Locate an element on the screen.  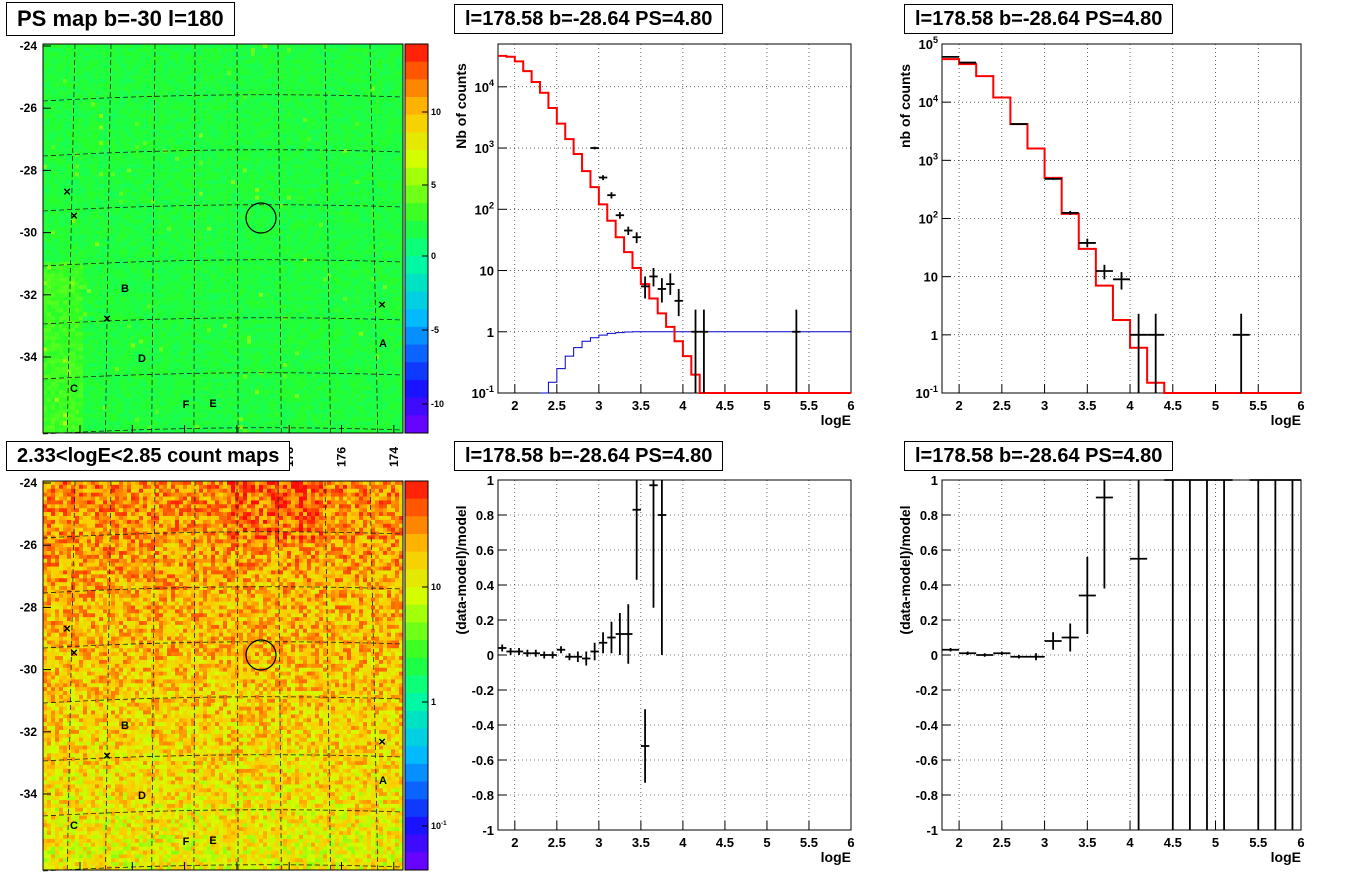
colorbar-tick-label: -5 is located at coordinates (435, 330).